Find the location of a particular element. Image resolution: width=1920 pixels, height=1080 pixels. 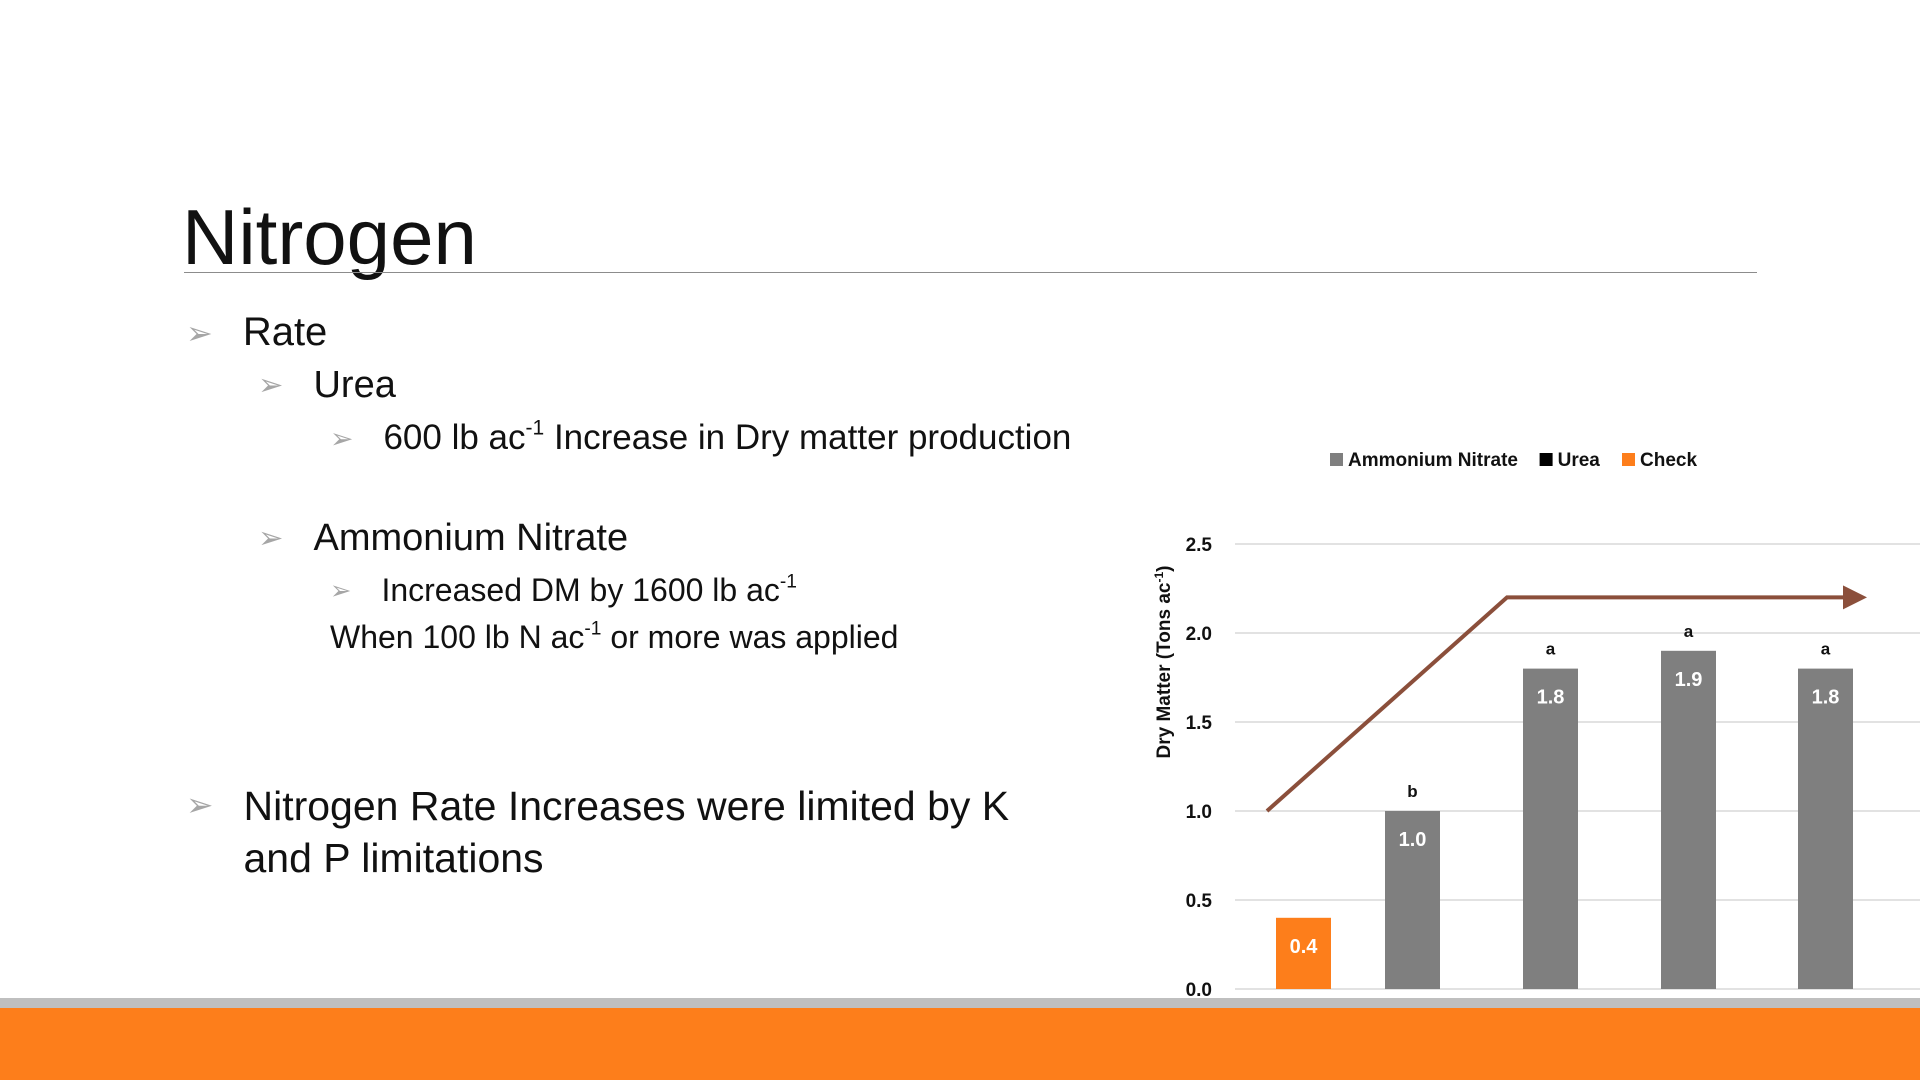

legend-label: Urea is located at coordinates (1579, 460).